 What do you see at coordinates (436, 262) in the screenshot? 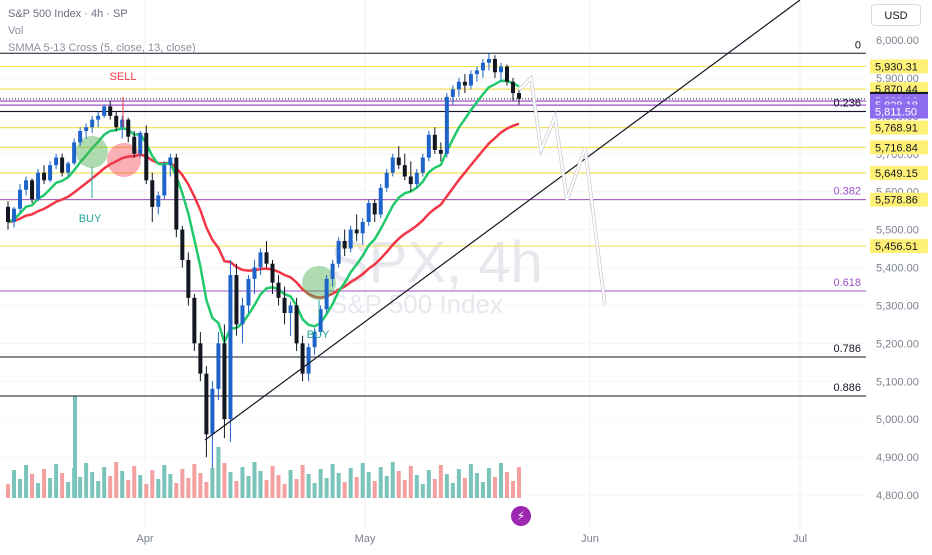
I see `watermark-ticker: SPX, 4h` at bounding box center [436, 262].